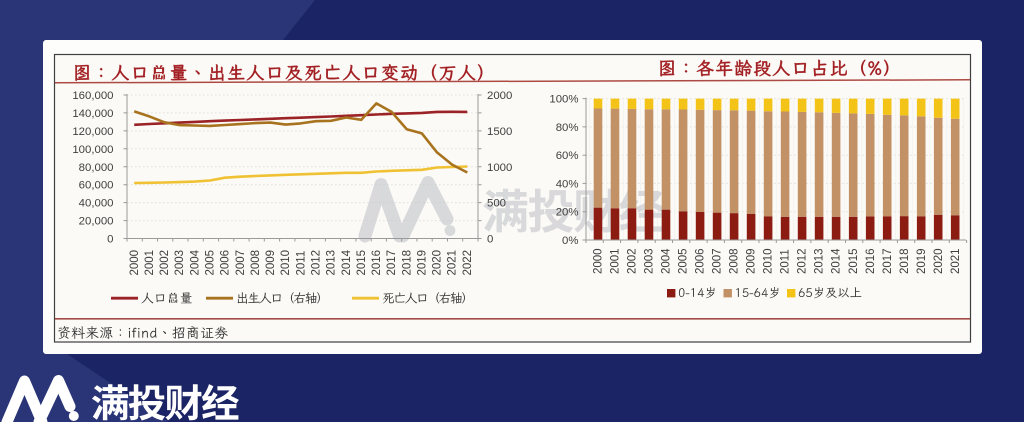  Describe the element at coordinates (96, 204) in the screenshot. I see `svg-text: 40,000` at that location.